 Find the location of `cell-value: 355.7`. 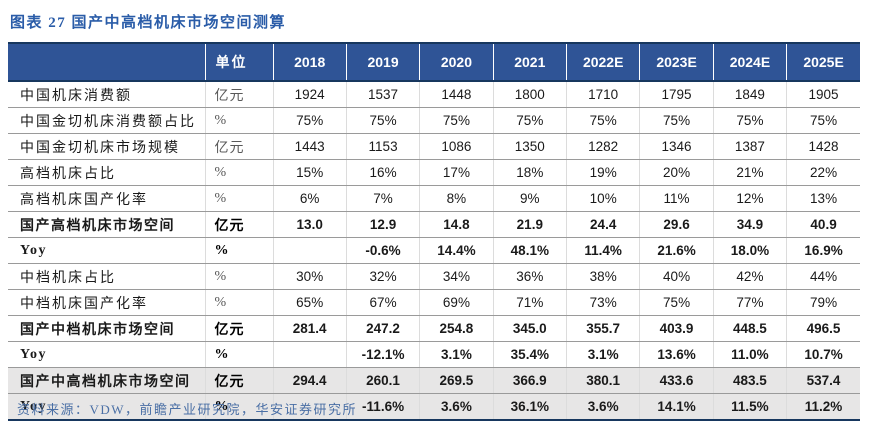

cell-value: 355.7 is located at coordinates (602, 328).